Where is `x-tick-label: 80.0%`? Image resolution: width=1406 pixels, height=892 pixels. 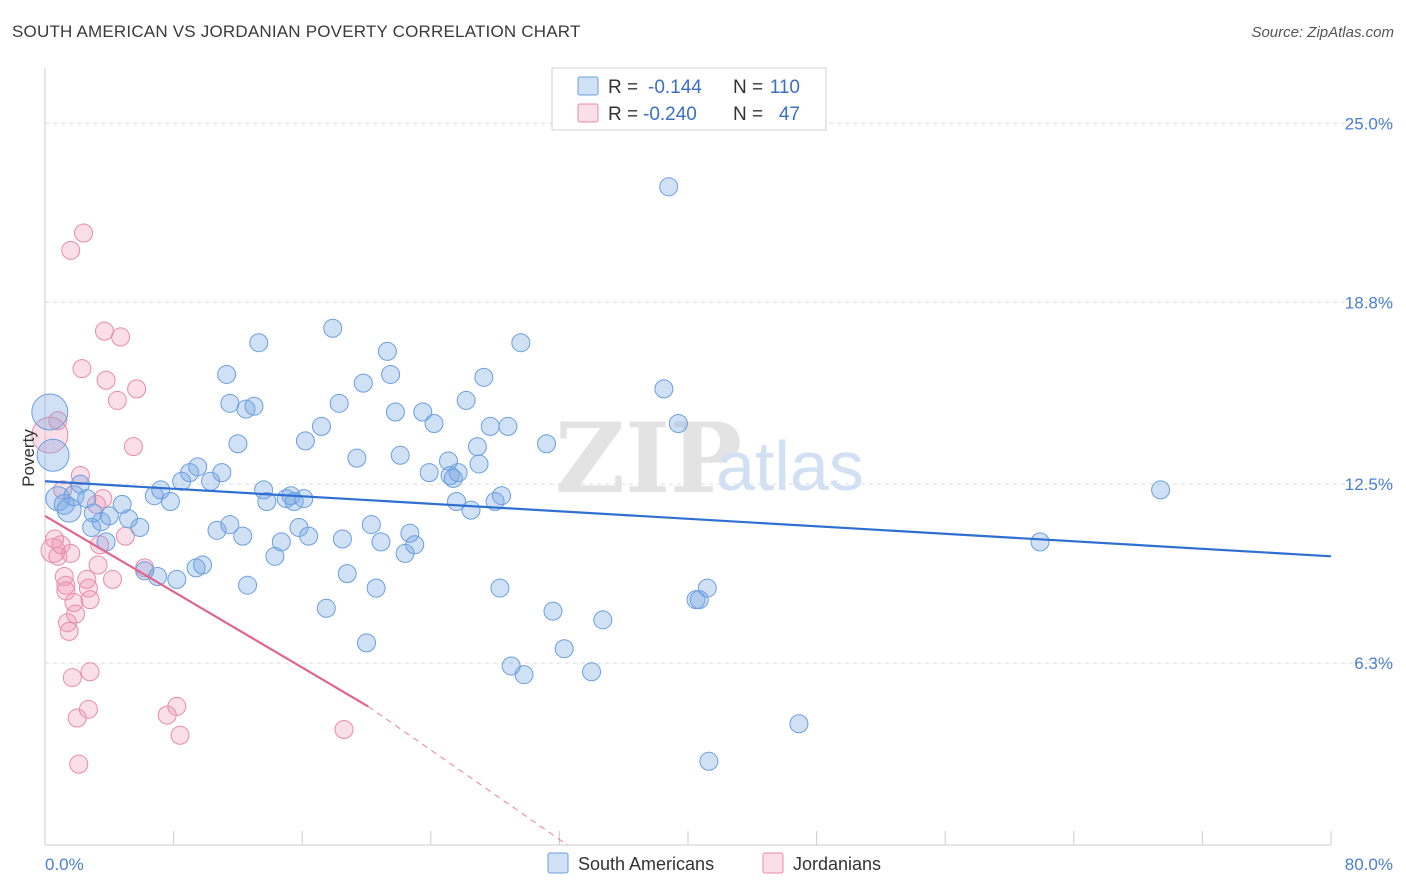 x-tick-label: 80.0% is located at coordinates (1369, 864).